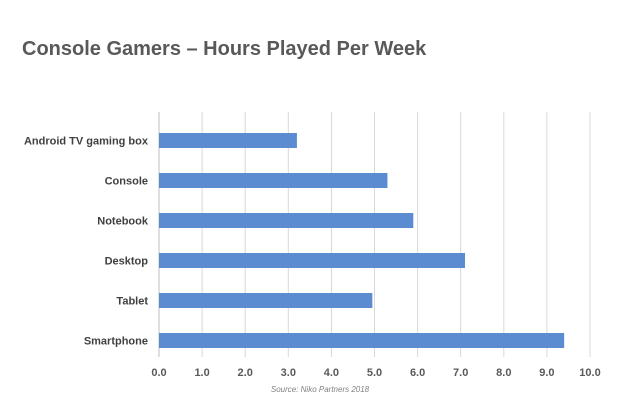 The height and width of the screenshot is (408, 640). What do you see at coordinates (320, 389) in the screenshot?
I see `source-note: Source: Niko Partners 2018` at bounding box center [320, 389].